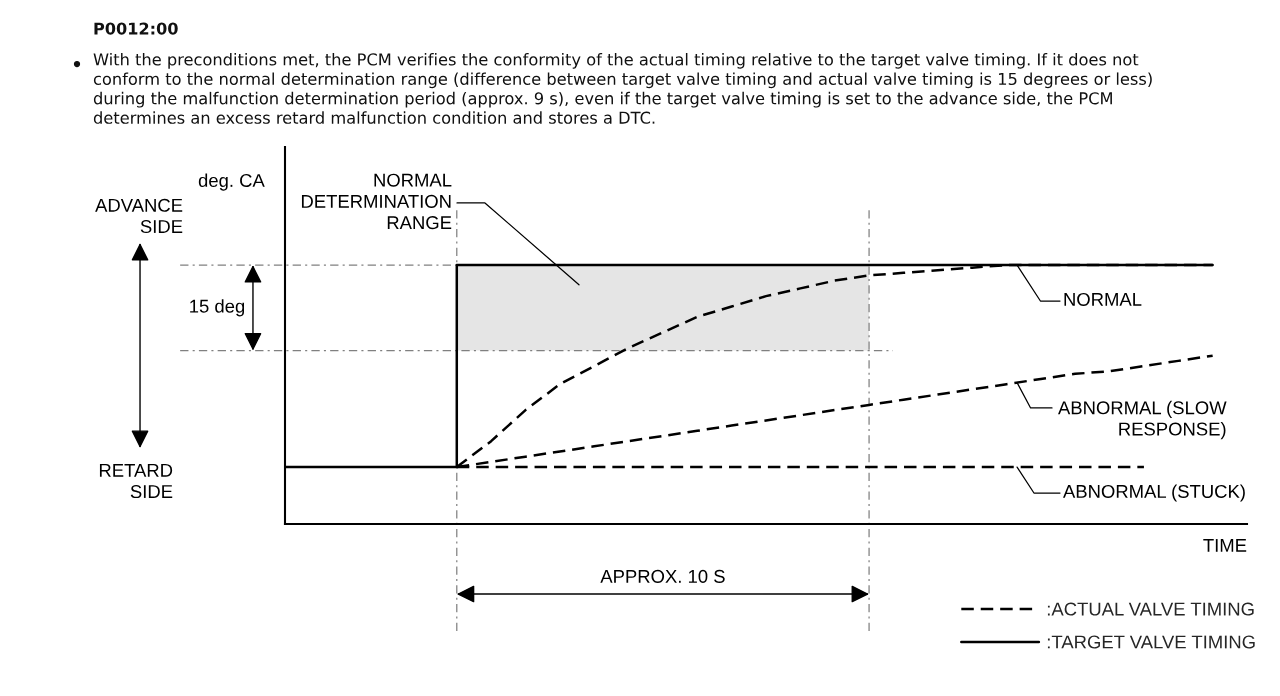 This screenshot has height=696, width=1280. I want to click on x-axis-title: TIME, so click(1225, 545).